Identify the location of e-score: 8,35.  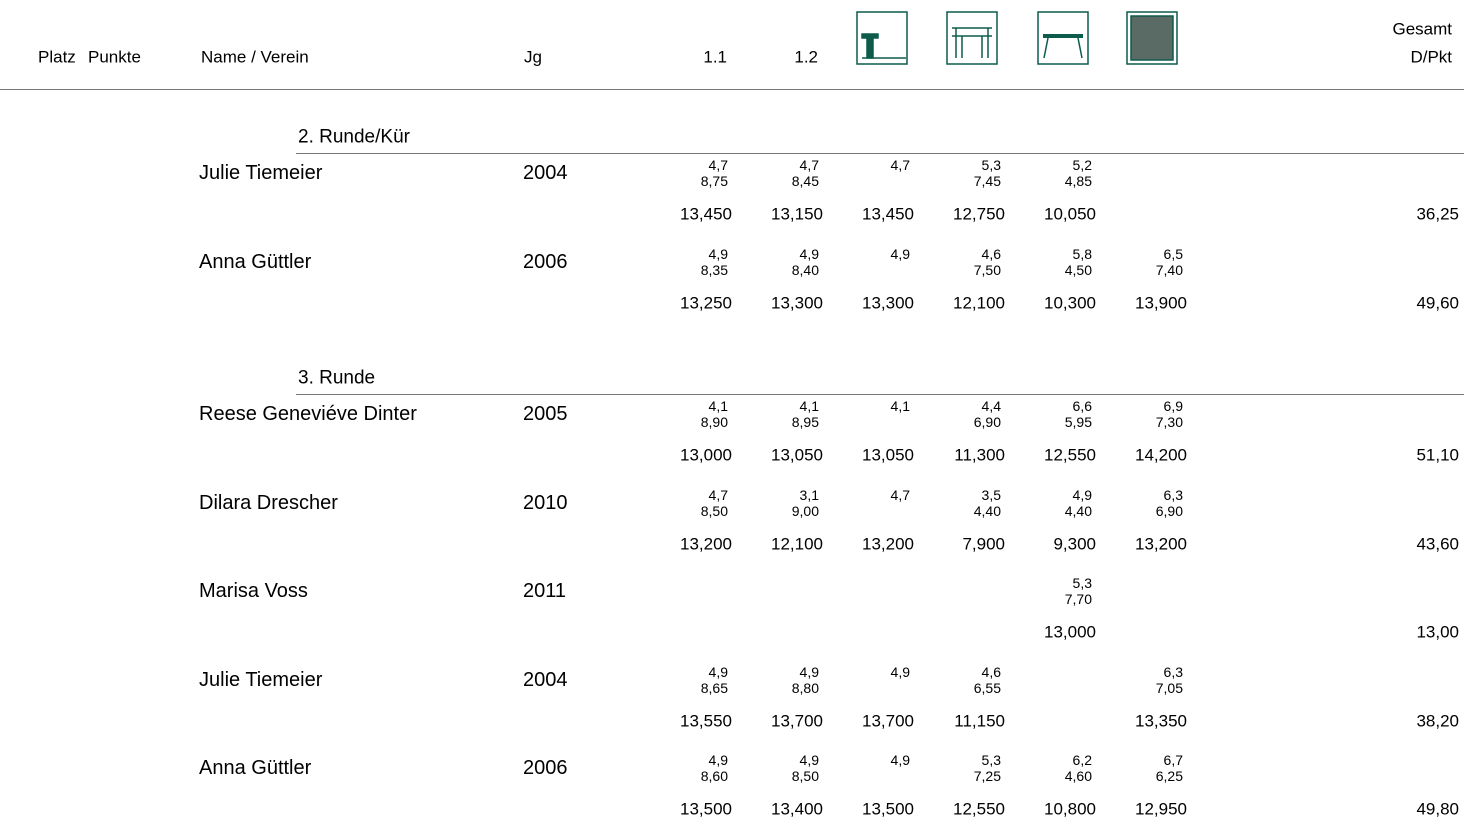
(714, 269).